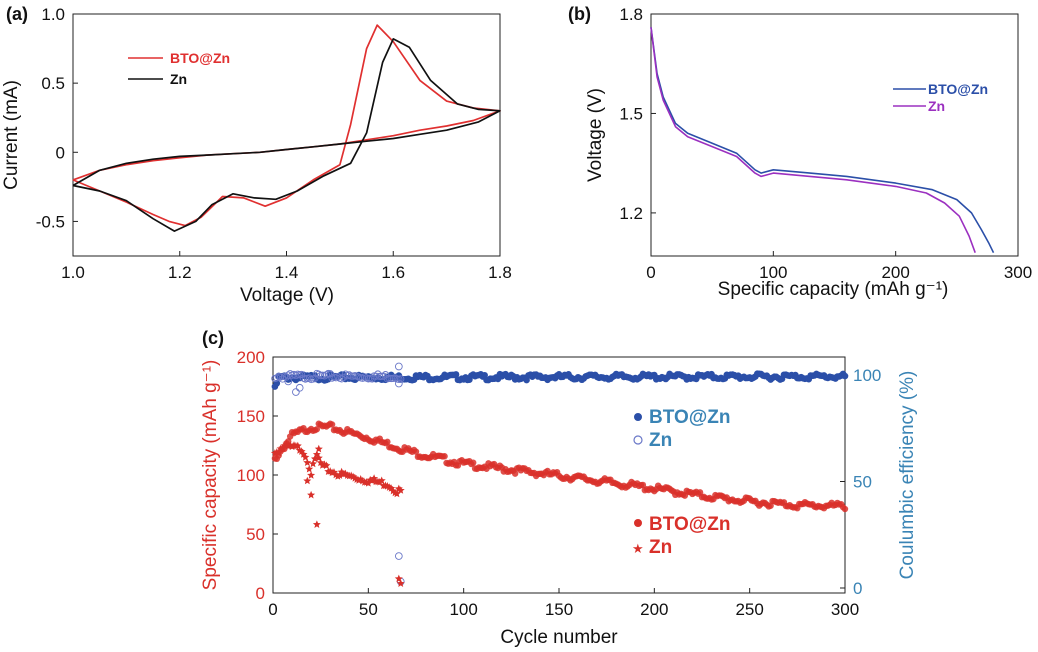 This screenshot has width=1038, height=652. I want to click on chart-c-legend: BTO@Zn Zn BTO@Zn ★ Zn, so click(681, 482).